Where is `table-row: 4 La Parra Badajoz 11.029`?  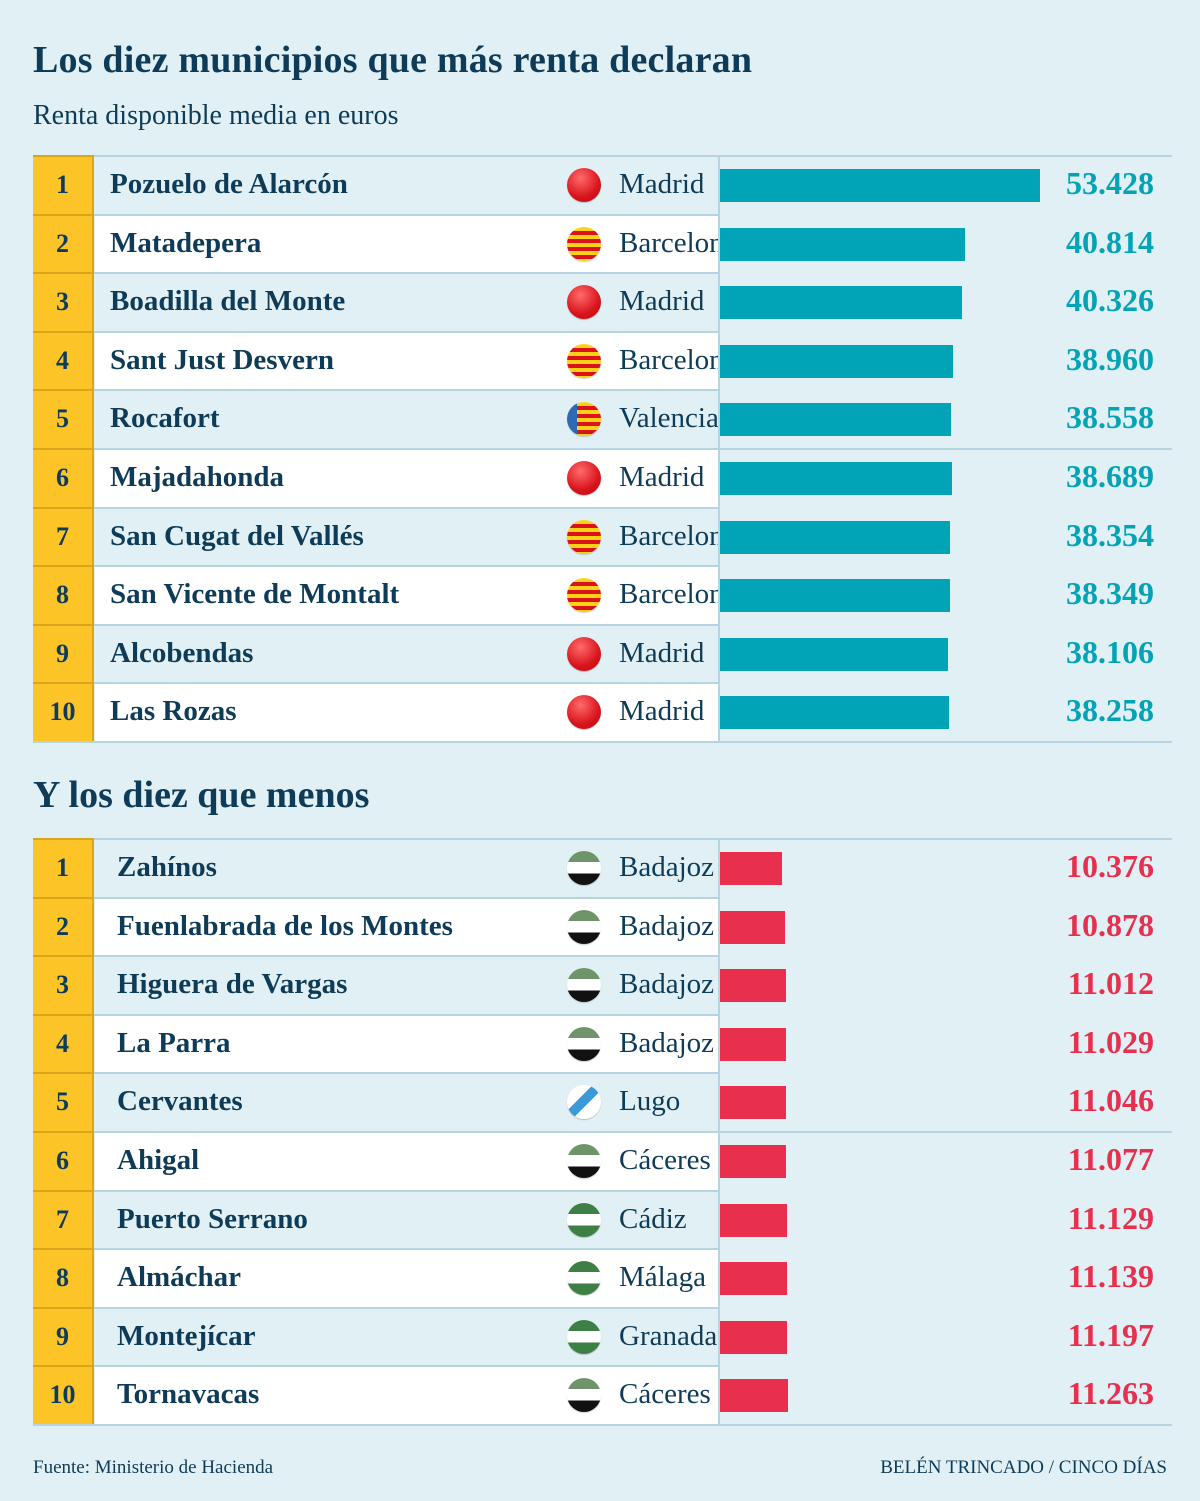
table-row: 4 La Parra Badajoz 11.029 is located at coordinates (603, 1043).